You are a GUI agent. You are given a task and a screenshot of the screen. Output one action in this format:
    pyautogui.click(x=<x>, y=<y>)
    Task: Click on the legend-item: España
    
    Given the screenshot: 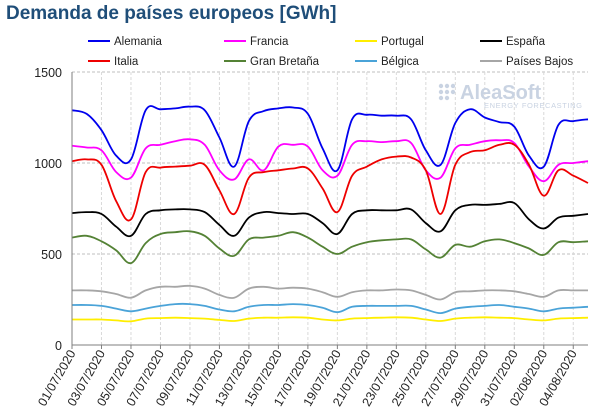 What is the action you would take?
    pyautogui.click(x=513, y=42)
    